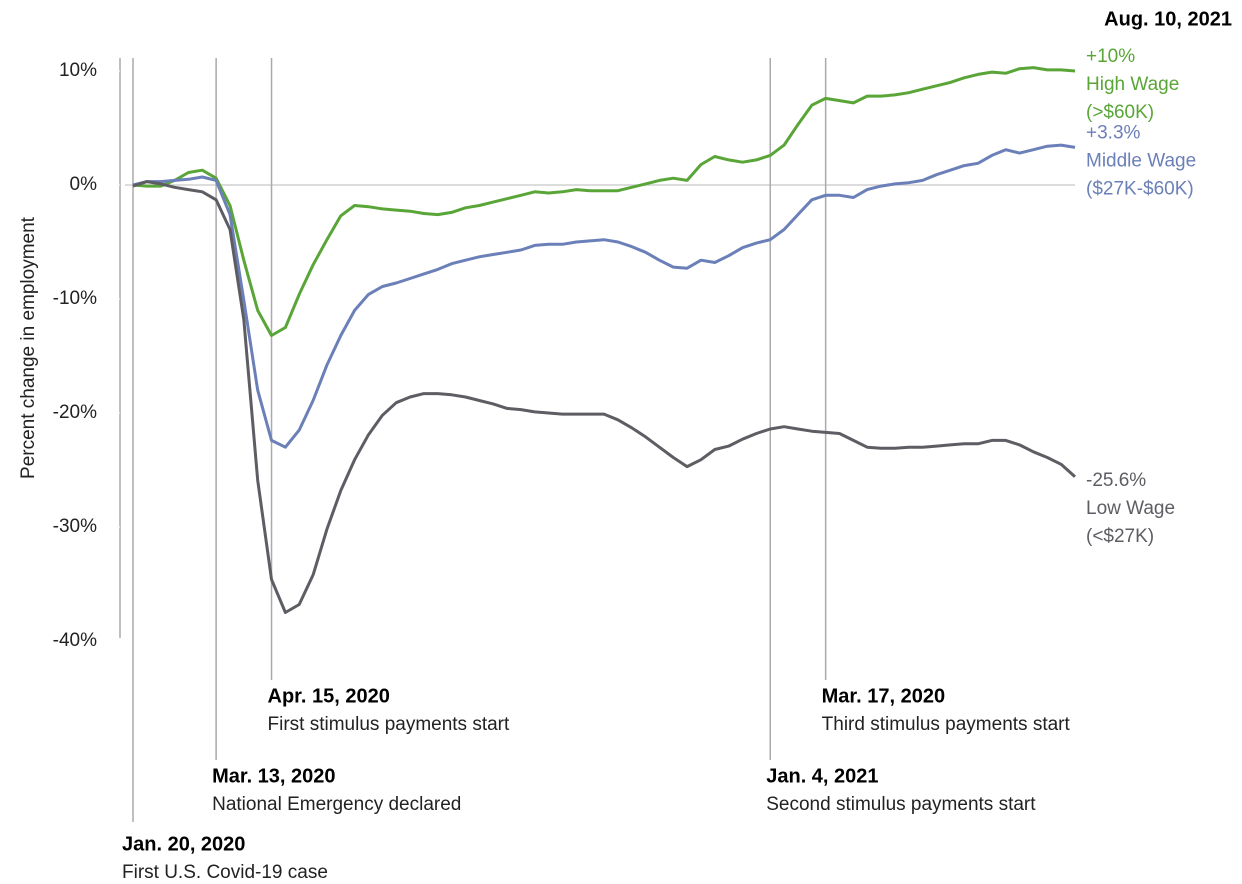 The height and width of the screenshot is (884, 1242). What do you see at coordinates (946, 724) in the screenshot?
I see `event-text: Third stimulus payments start` at bounding box center [946, 724].